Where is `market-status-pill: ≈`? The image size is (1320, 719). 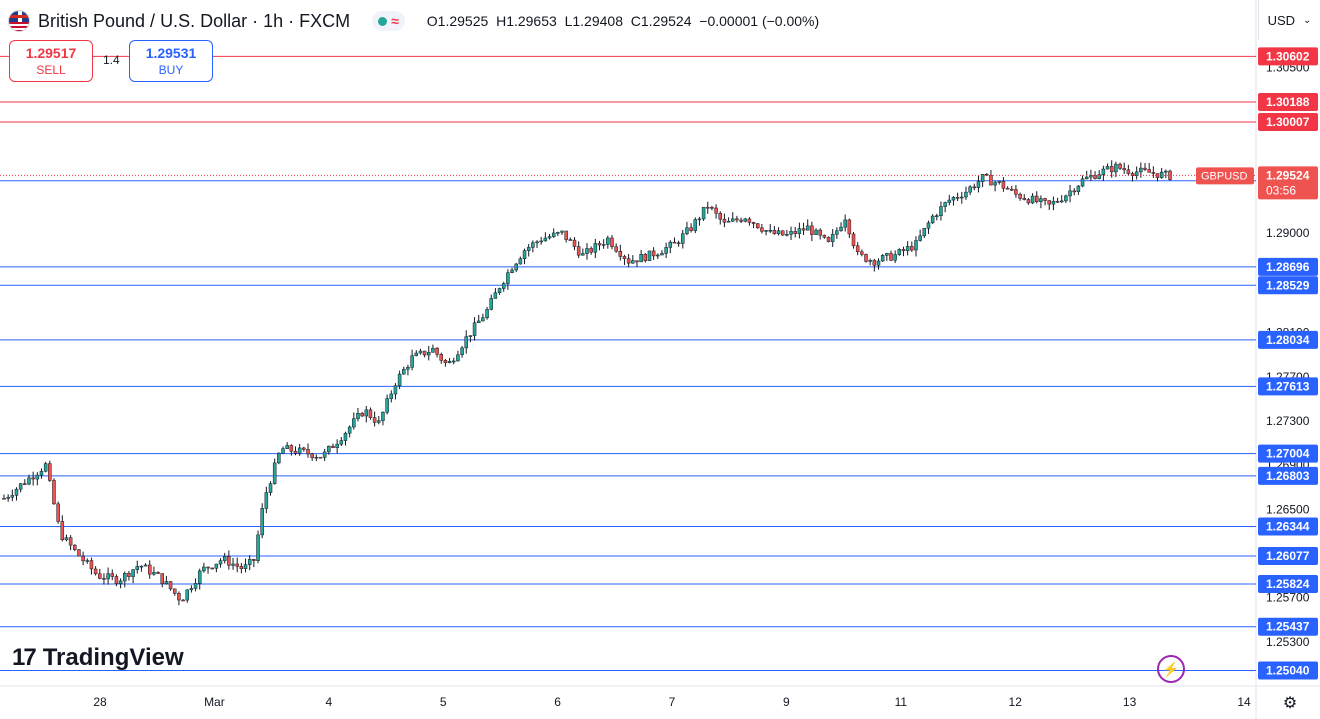
market-status-pill: ≈ is located at coordinates (388, 21).